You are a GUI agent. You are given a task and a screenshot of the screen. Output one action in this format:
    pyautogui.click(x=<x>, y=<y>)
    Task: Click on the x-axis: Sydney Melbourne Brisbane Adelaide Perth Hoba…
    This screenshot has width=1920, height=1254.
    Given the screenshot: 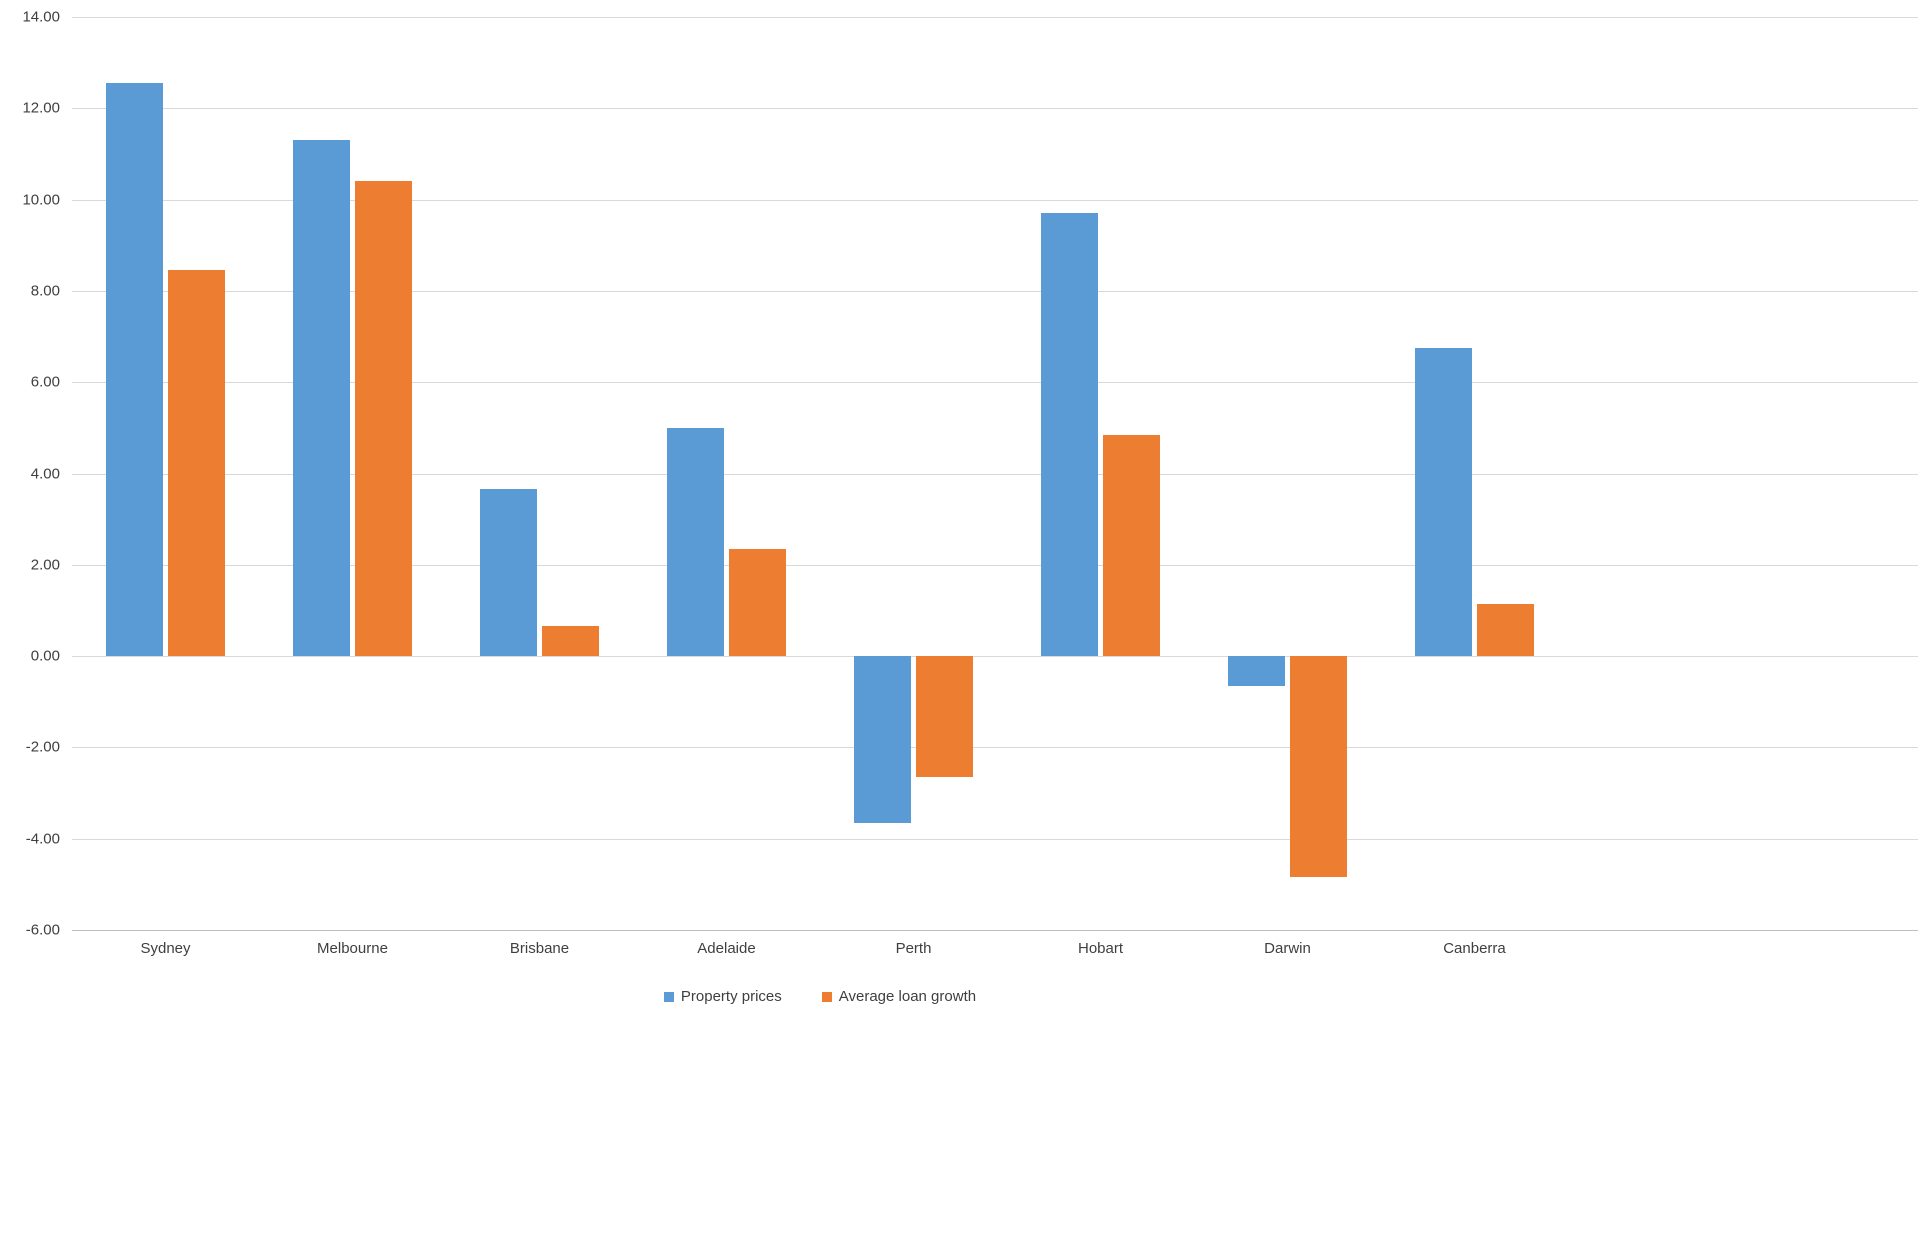 What is the action you would take?
    pyautogui.click(x=820, y=948)
    